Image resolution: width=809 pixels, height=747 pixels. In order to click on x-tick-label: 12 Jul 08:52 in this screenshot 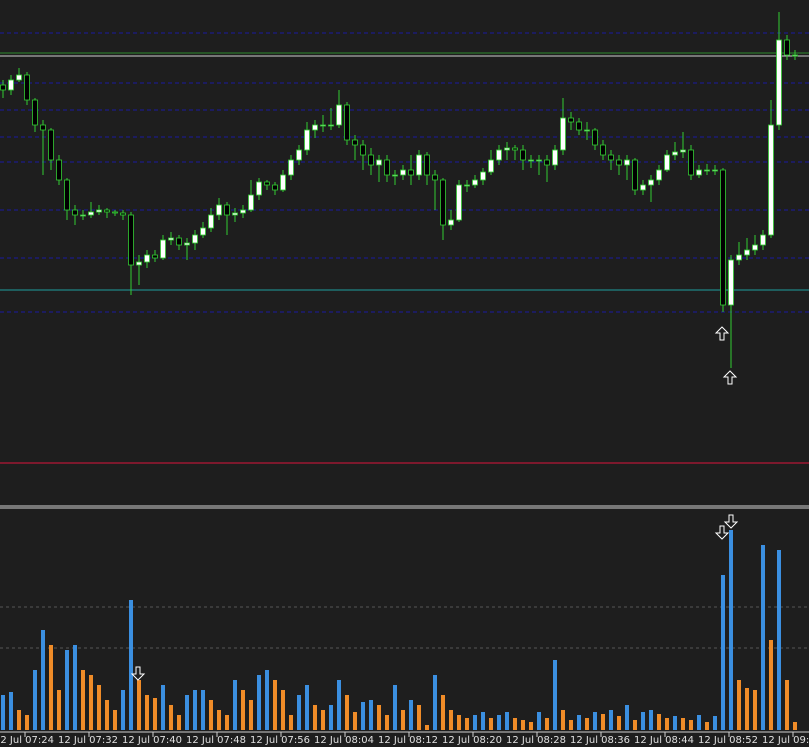, I will do `click(728, 740)`.